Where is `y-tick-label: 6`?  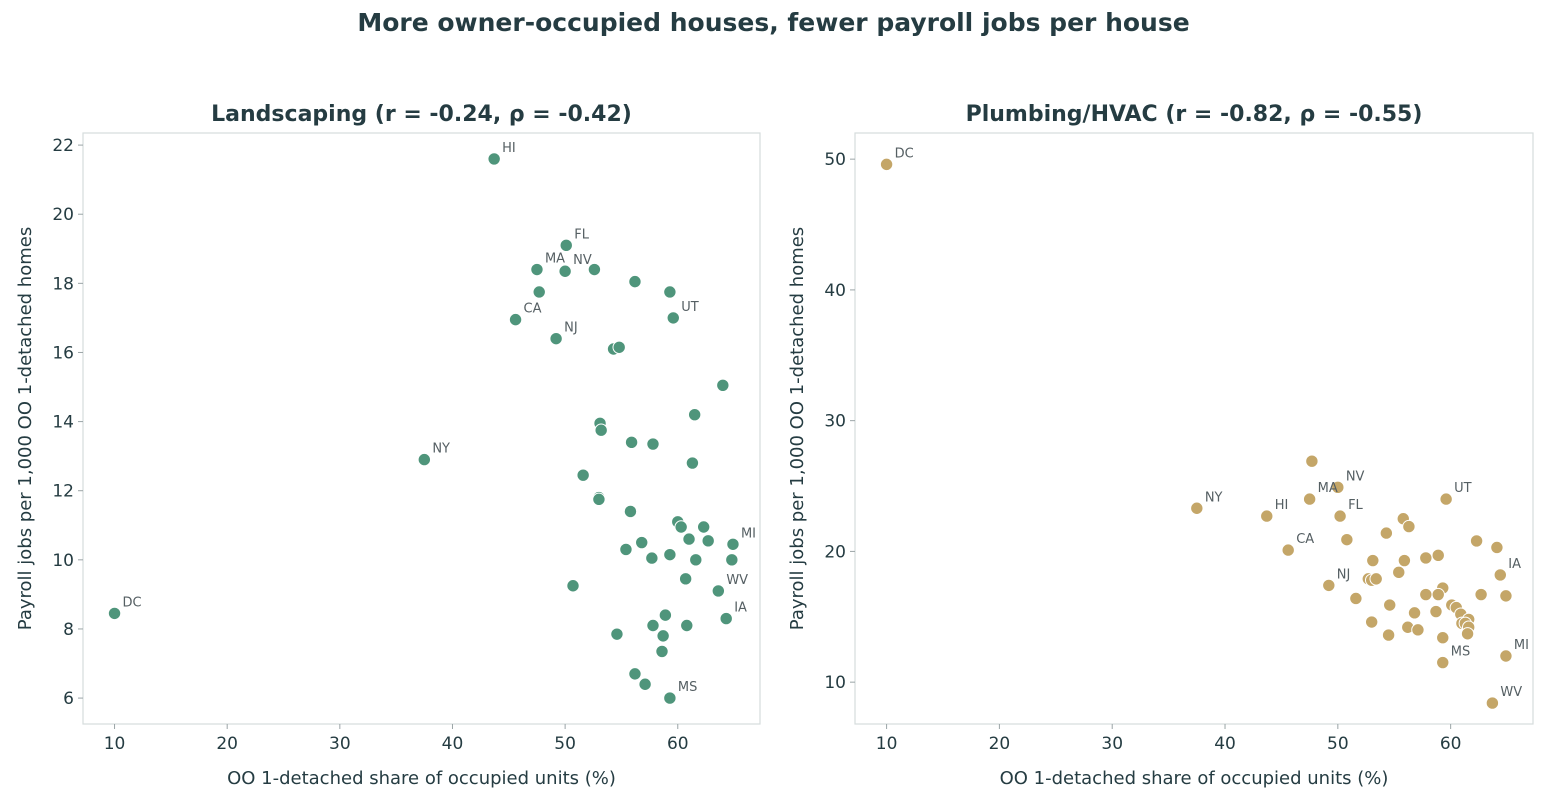 y-tick-label: 6 is located at coordinates (68, 699).